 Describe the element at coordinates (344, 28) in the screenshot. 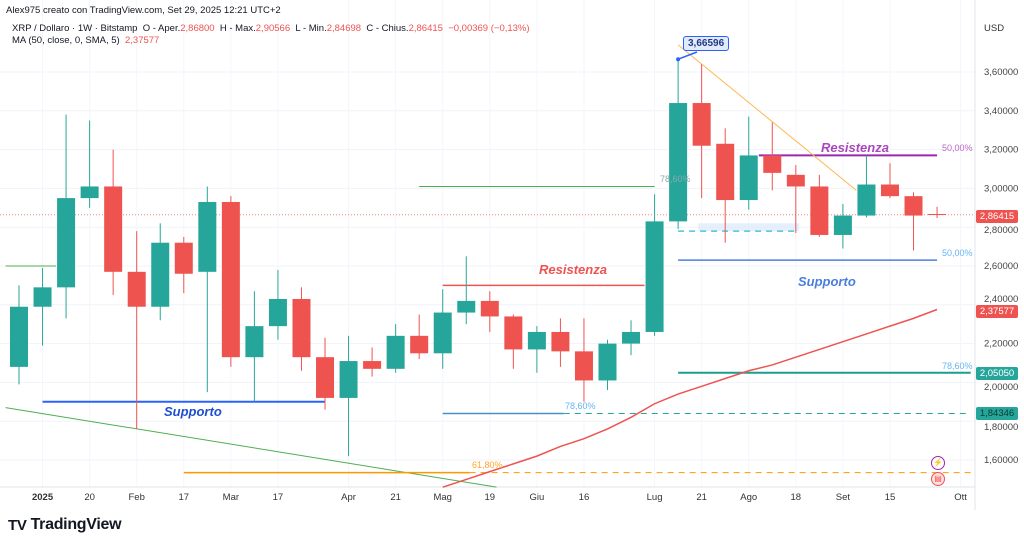

I see `low-value: 2,84698` at that location.